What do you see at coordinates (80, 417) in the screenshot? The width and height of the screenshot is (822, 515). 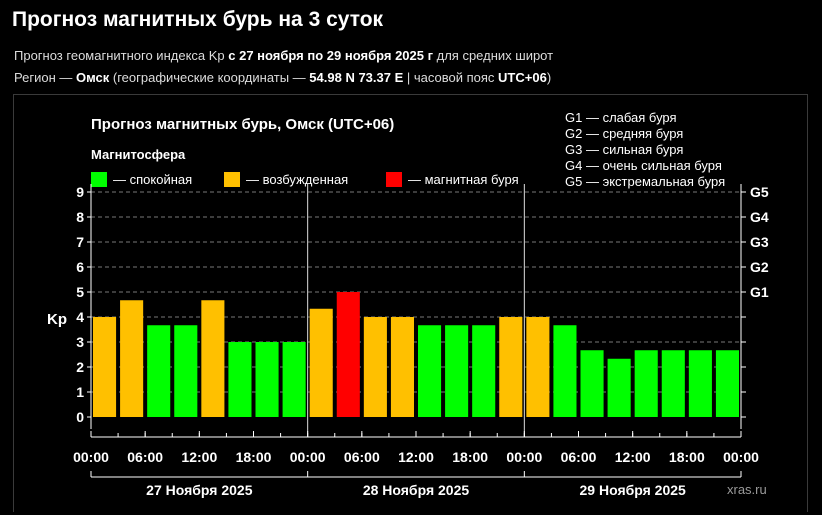 I see `y-tick-label: 0` at bounding box center [80, 417].